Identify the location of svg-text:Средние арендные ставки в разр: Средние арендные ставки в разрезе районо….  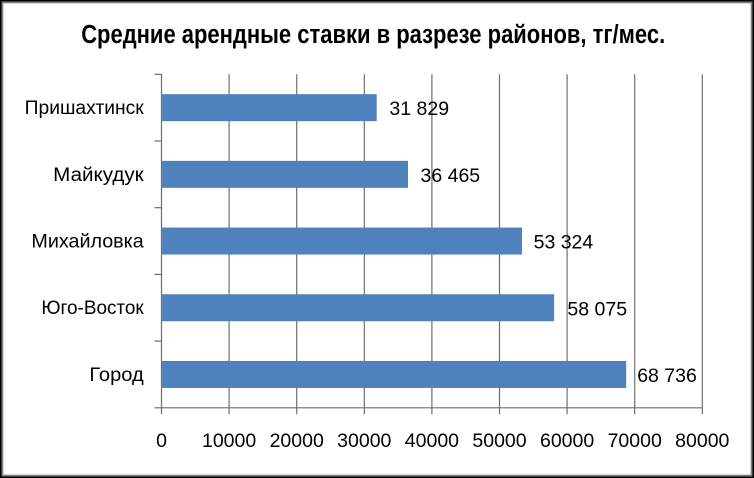
(373, 35).